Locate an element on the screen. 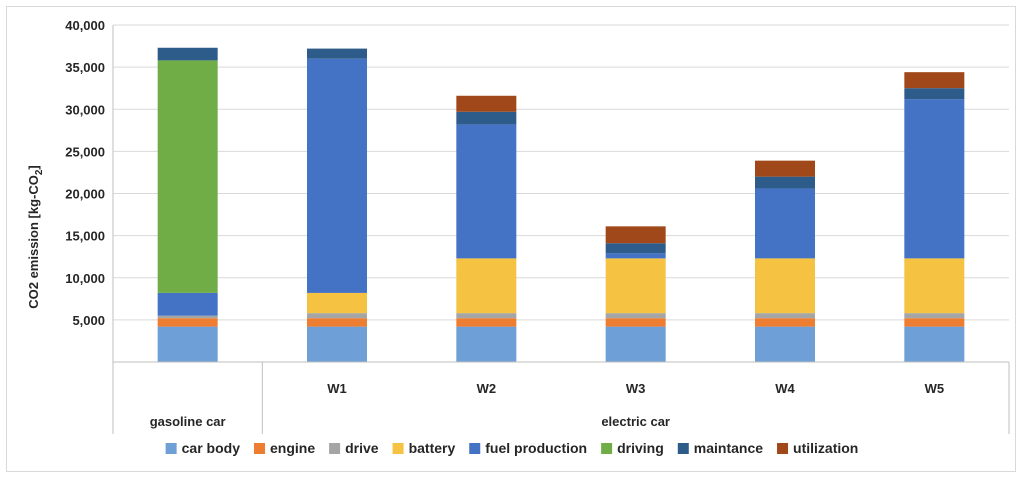  legend-label: car body is located at coordinates (211, 448).